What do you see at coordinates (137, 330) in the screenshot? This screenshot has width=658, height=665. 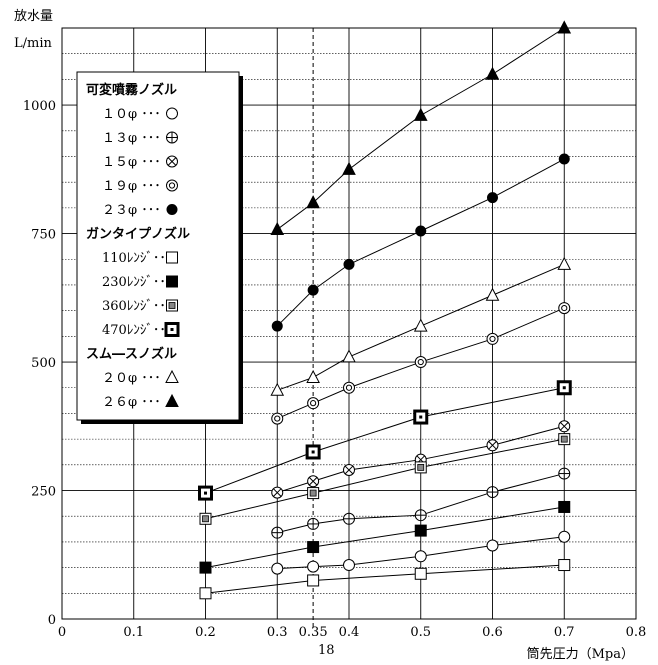 I see `legend-item-label: 470ﾚﾝｼﾞ･･･` at bounding box center [137, 330].